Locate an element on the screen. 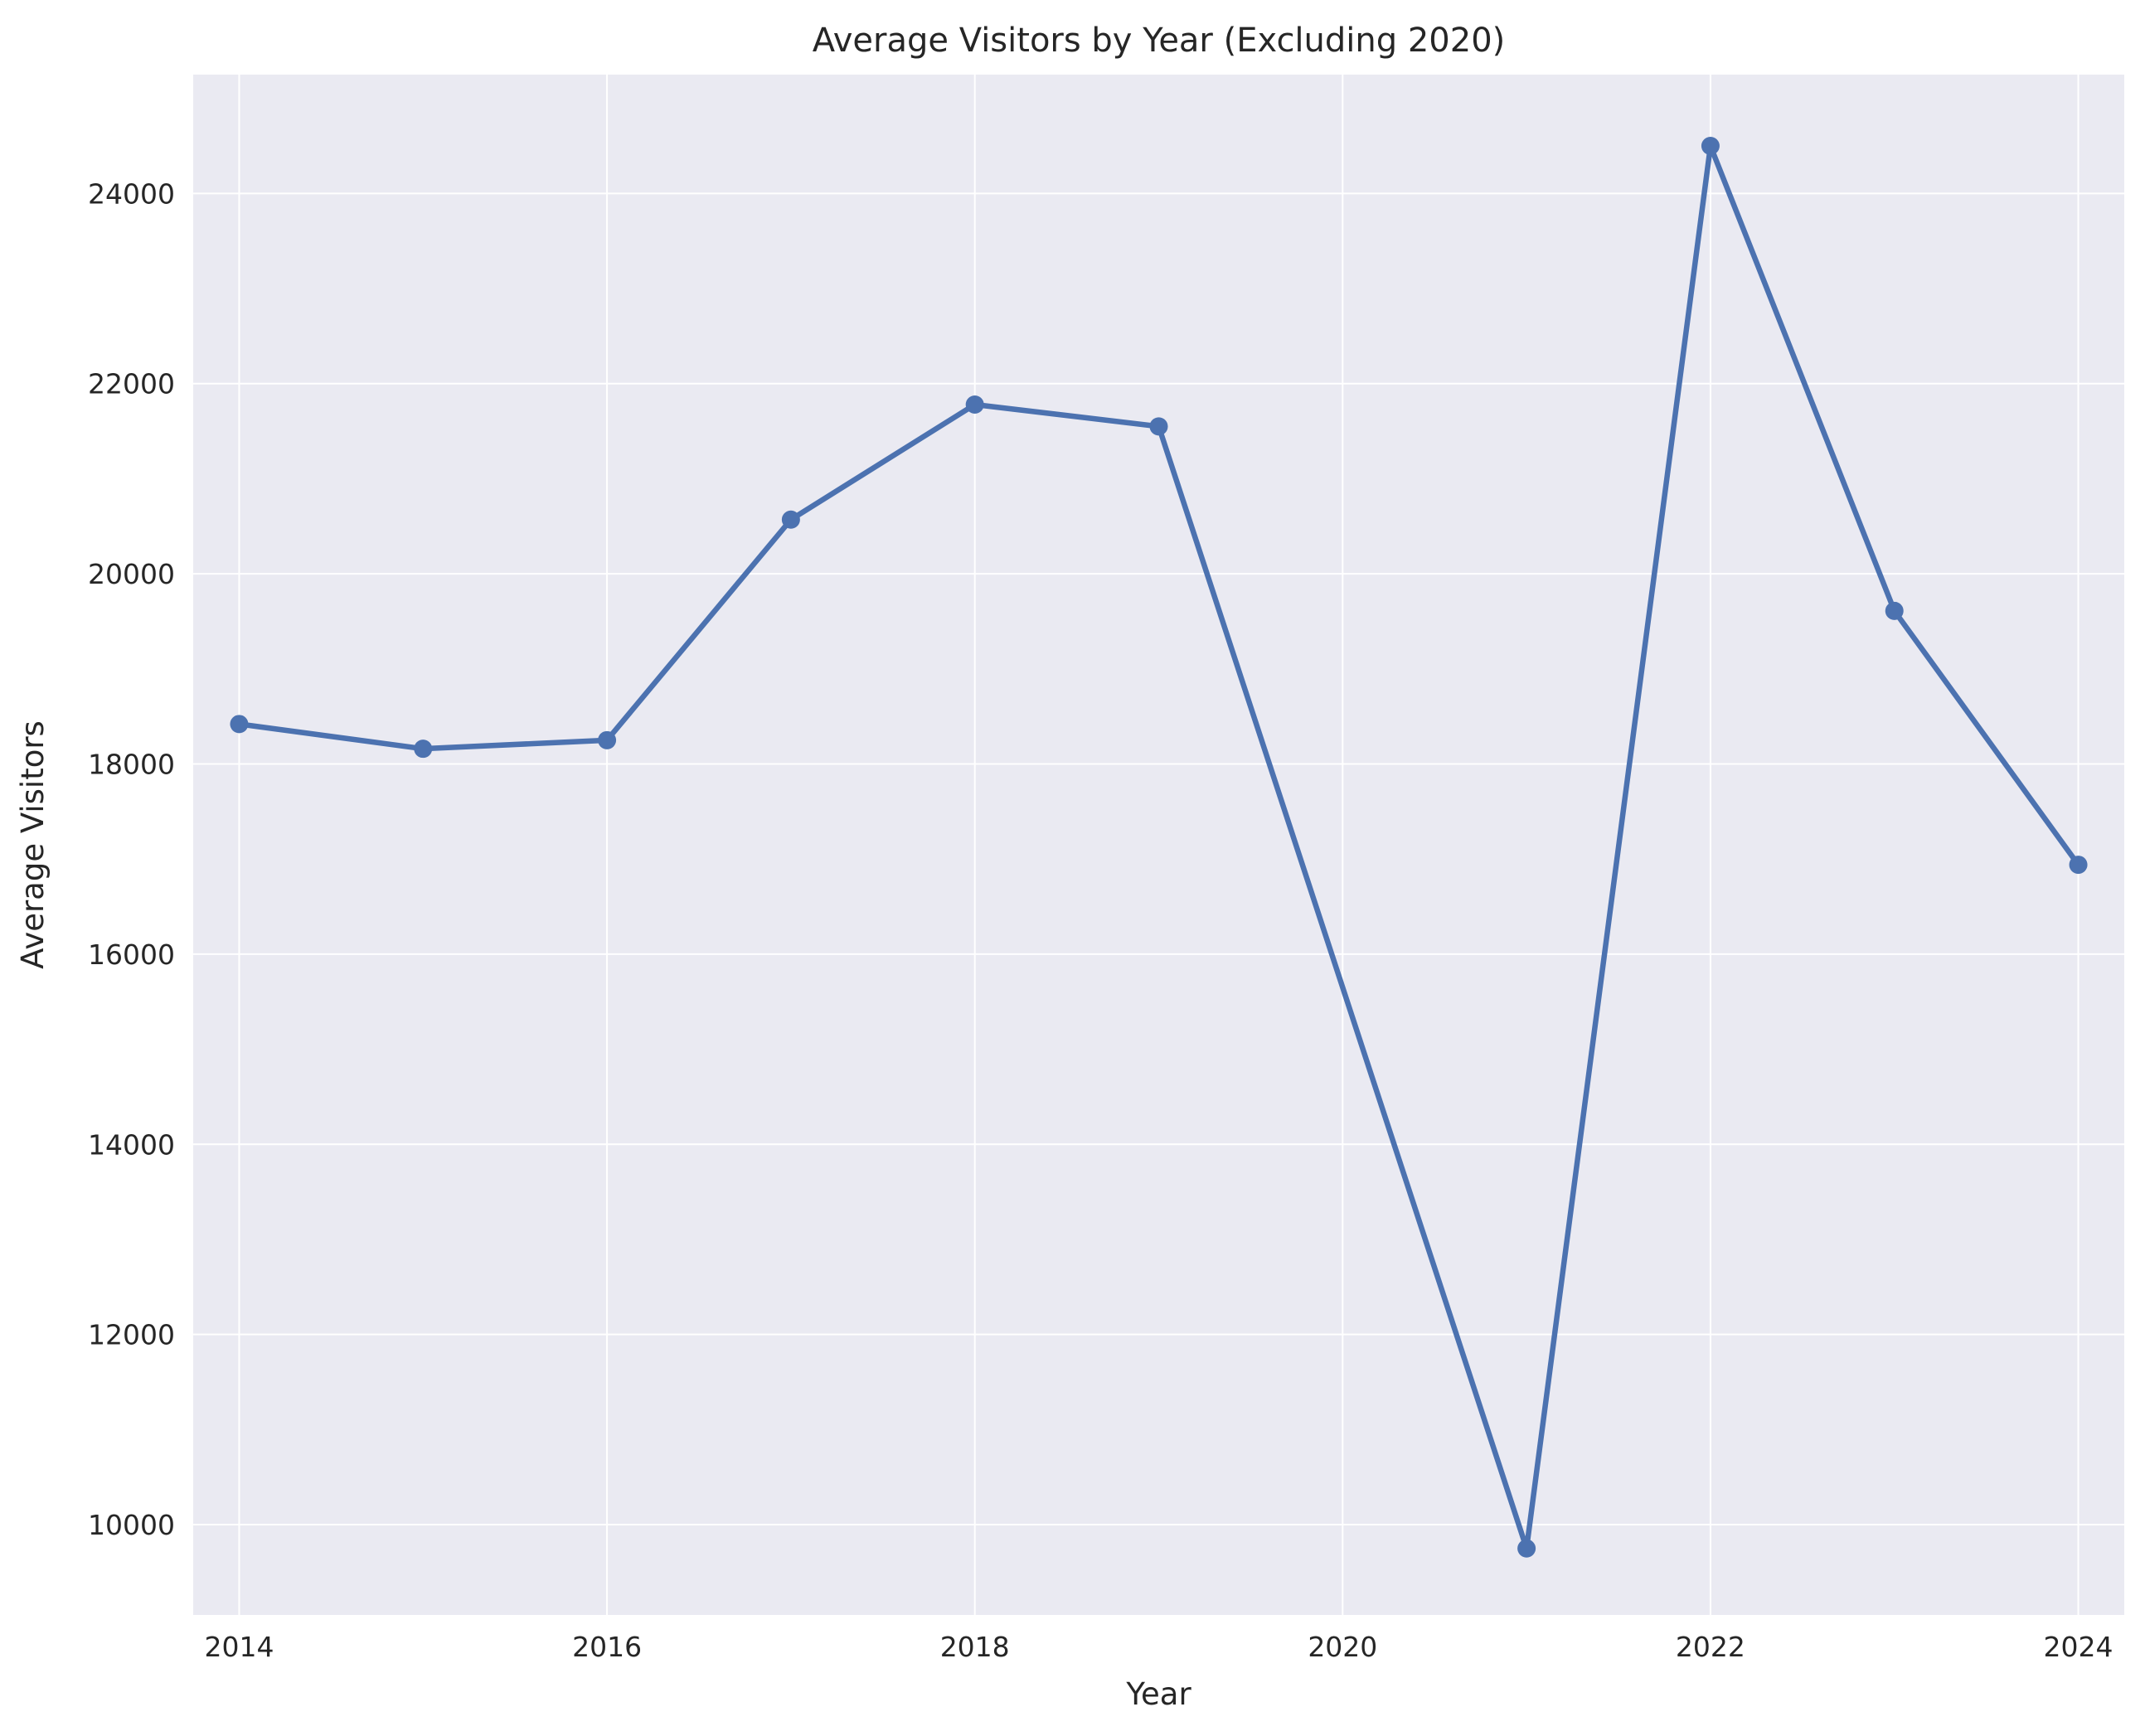 The height and width of the screenshot is (1736, 2145). y-tick-label: 12000 is located at coordinates (131, 1335).